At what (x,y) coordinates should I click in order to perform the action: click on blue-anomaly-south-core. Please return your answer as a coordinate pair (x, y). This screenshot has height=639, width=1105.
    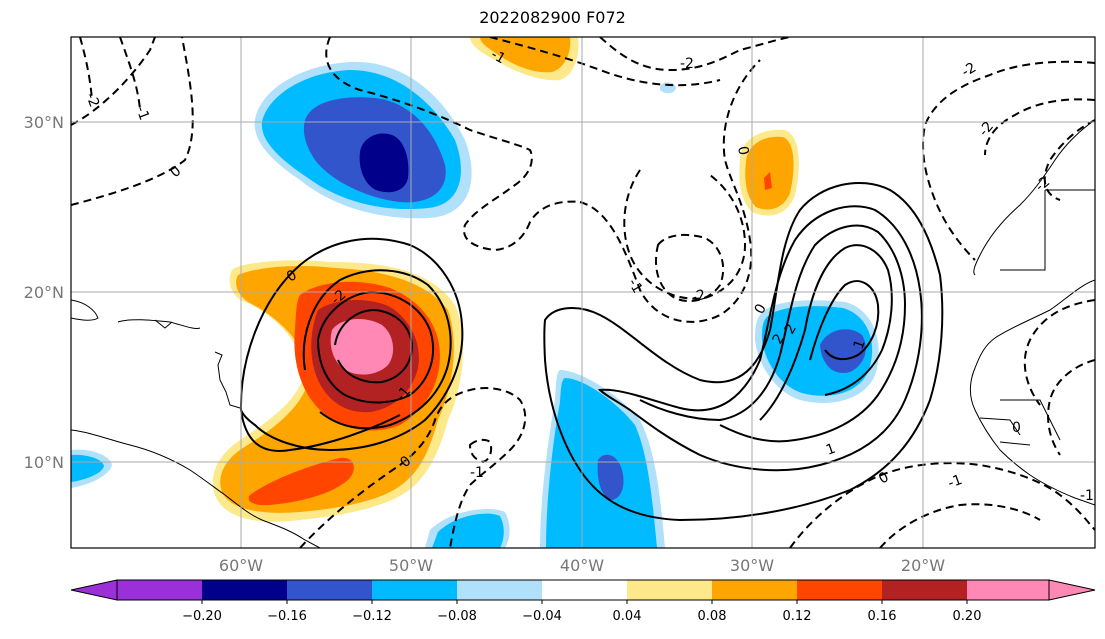
    Looking at the image, I should click on (610, 477).